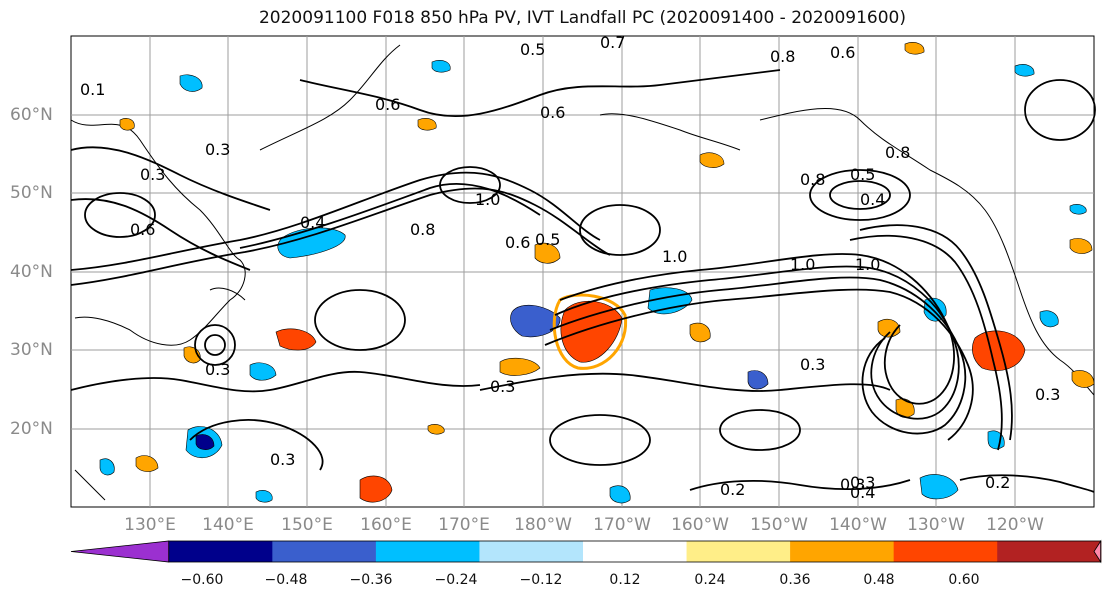 This screenshot has width=1105, height=601. I want to click on lon-label: 170°W, so click(622, 525).